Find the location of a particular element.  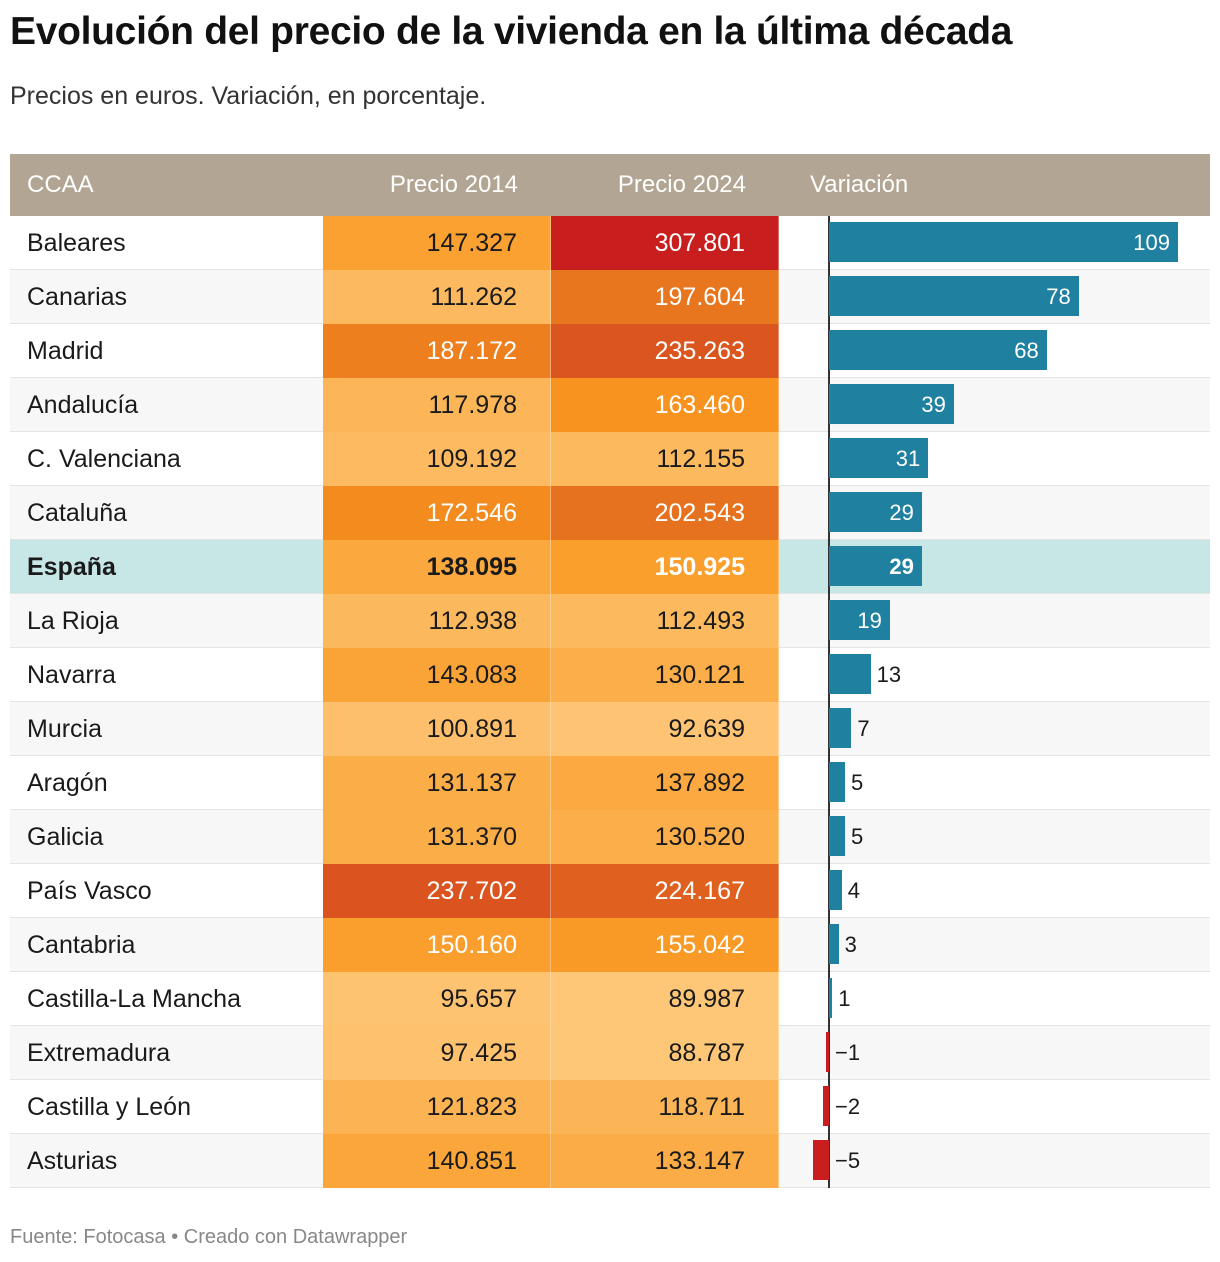

precio-2024-cell: 235.263 is located at coordinates (665, 351).